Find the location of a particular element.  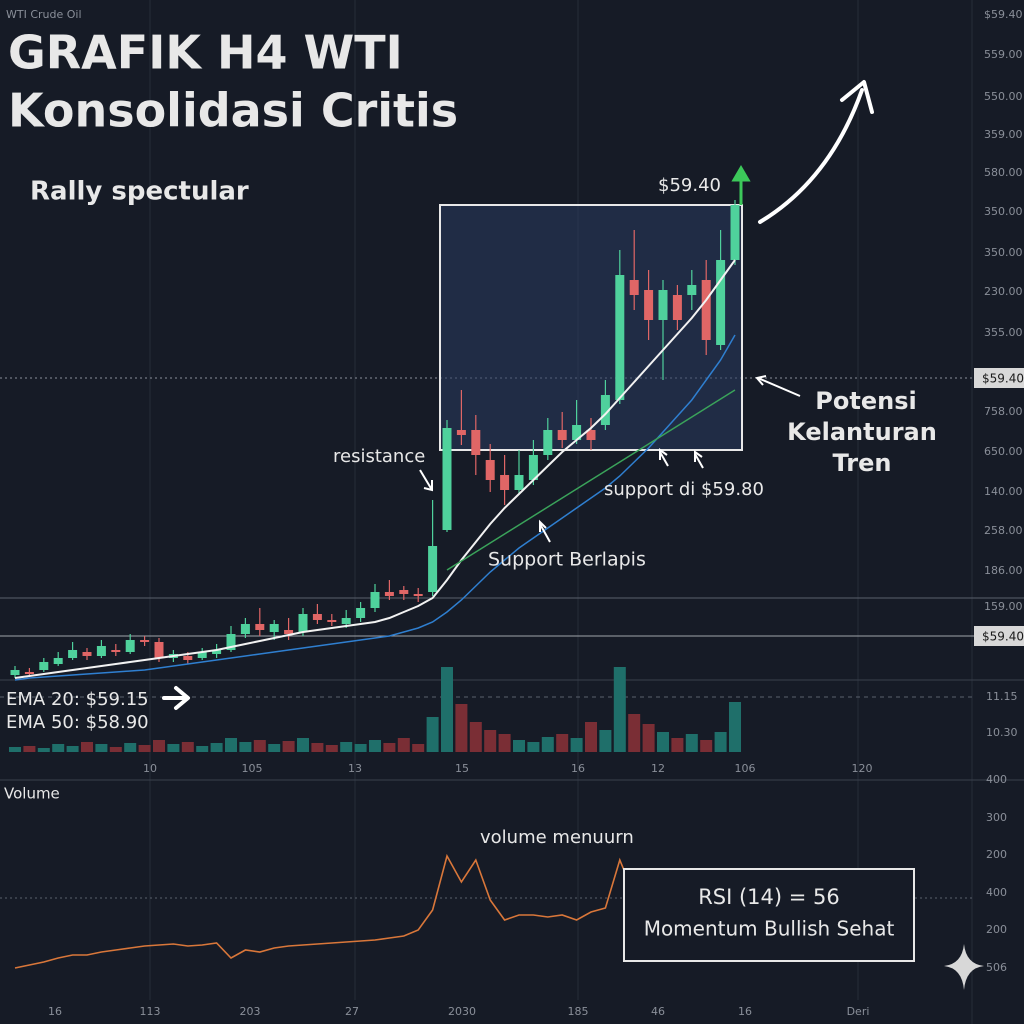

x-axis-label: 12 is located at coordinates (658, 768).